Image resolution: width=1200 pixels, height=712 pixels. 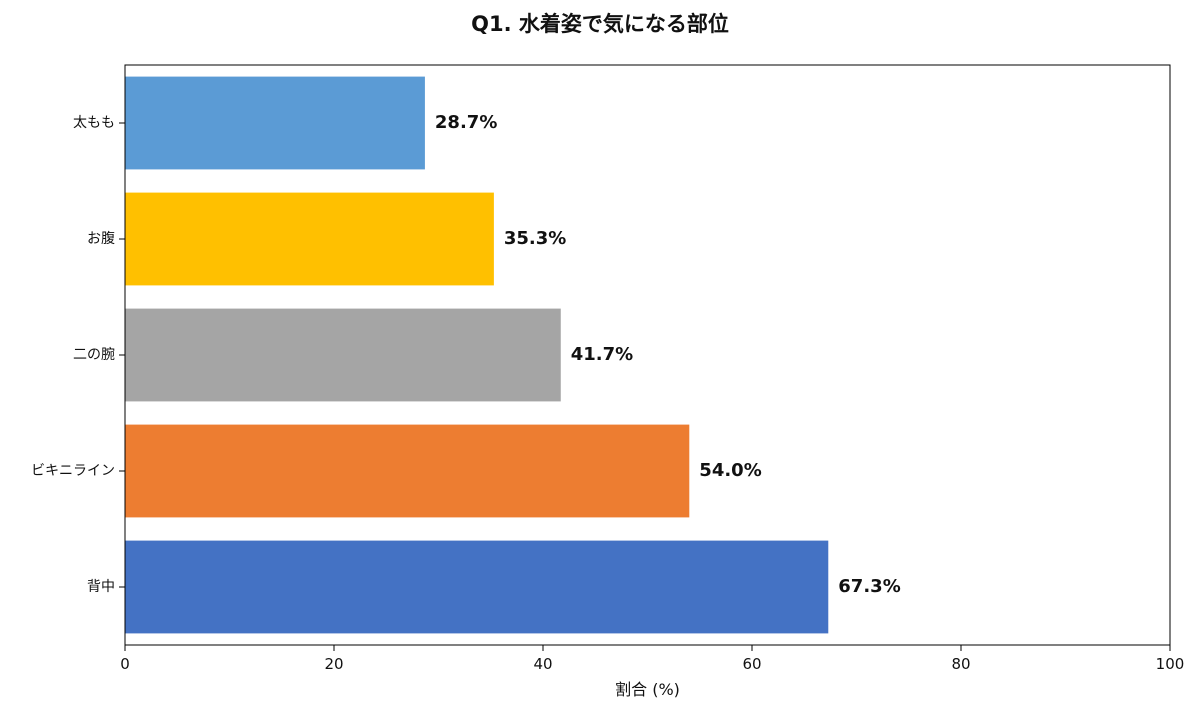 What do you see at coordinates (73, 471) in the screenshot?
I see `category-label: ビキニライン` at bounding box center [73, 471].